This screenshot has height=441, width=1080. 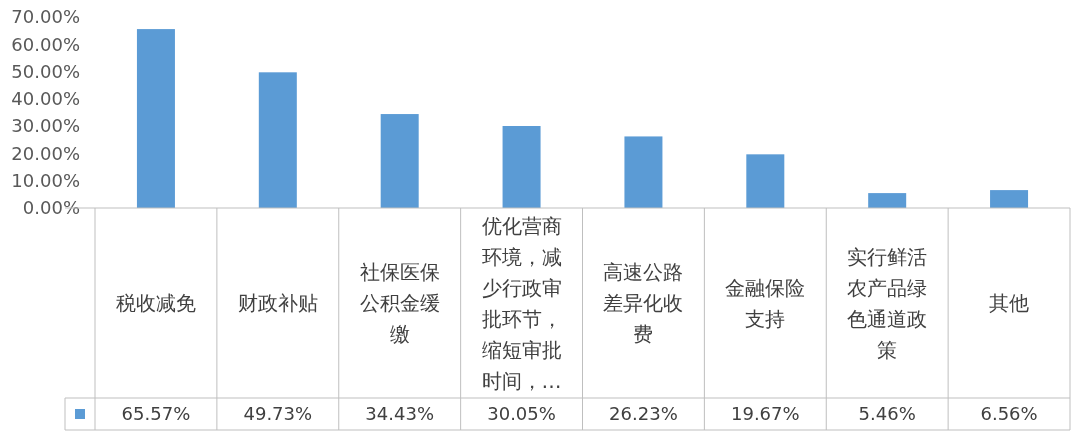 What do you see at coordinates (277, 303) in the screenshot?
I see `x-tick-label: 财政补贴` at bounding box center [277, 303].